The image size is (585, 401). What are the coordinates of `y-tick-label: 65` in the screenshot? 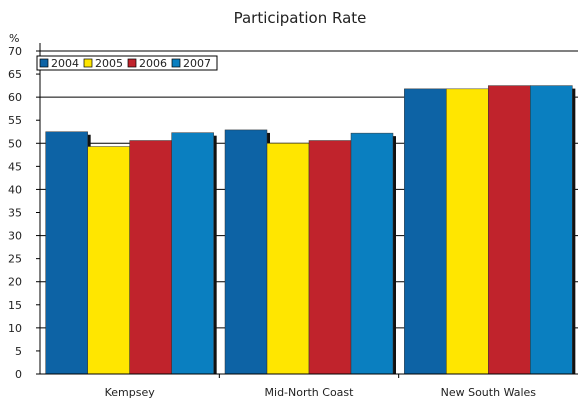 It's located at (15, 74).